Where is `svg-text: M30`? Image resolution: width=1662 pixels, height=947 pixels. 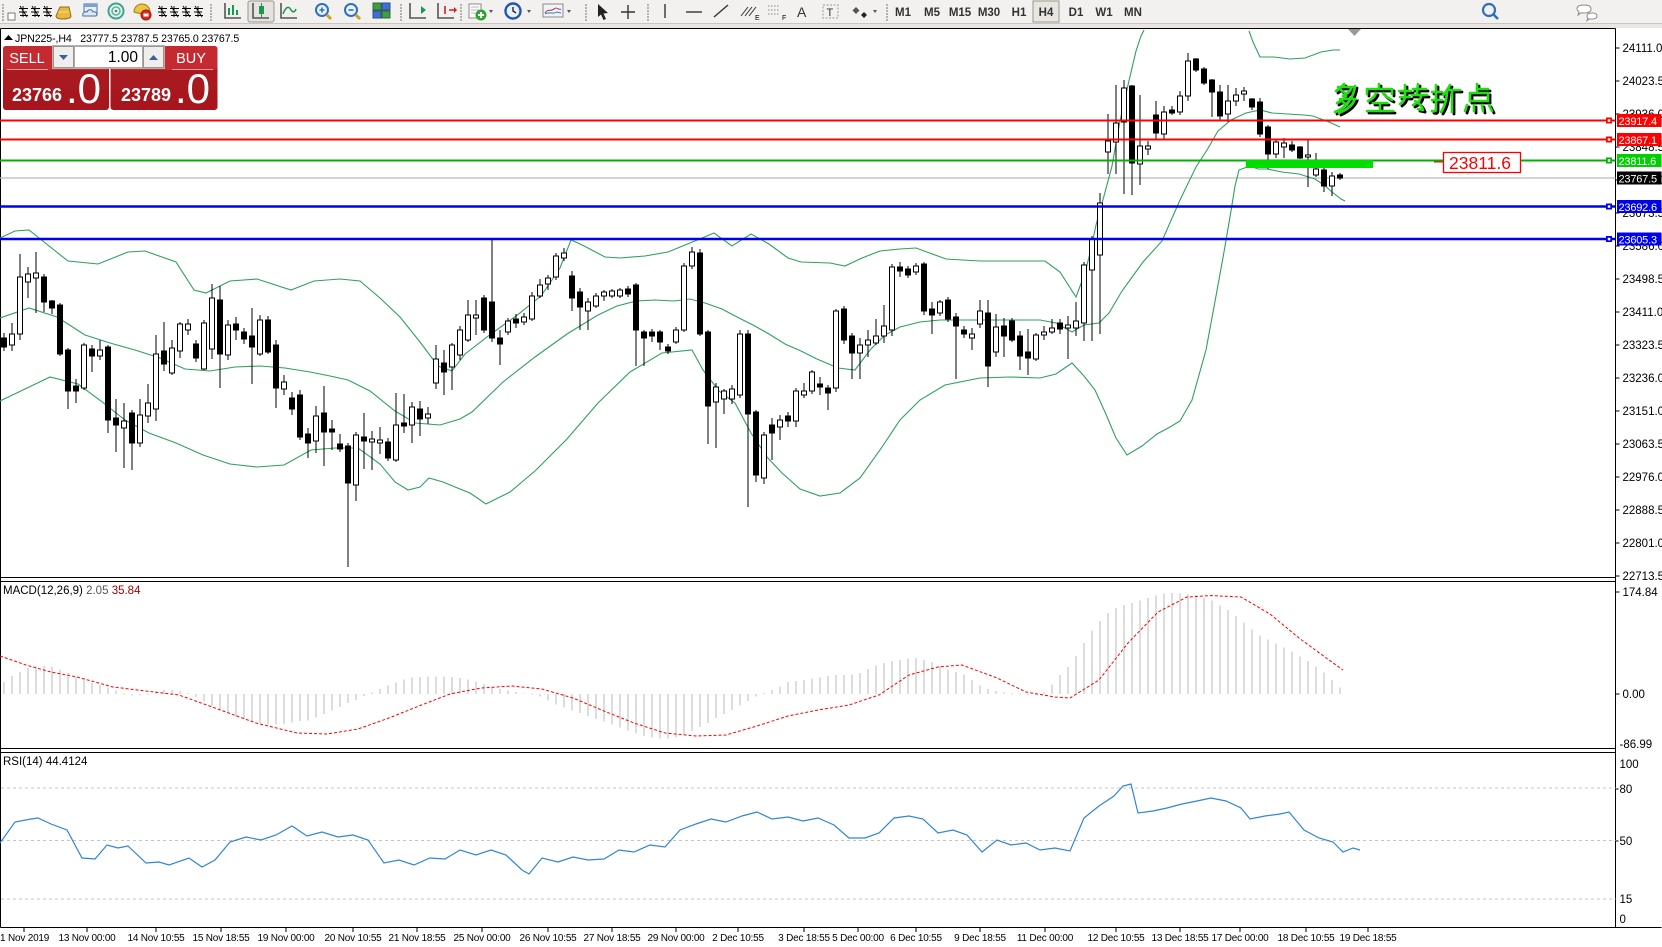
svg-text: M30 is located at coordinates (989, 13).